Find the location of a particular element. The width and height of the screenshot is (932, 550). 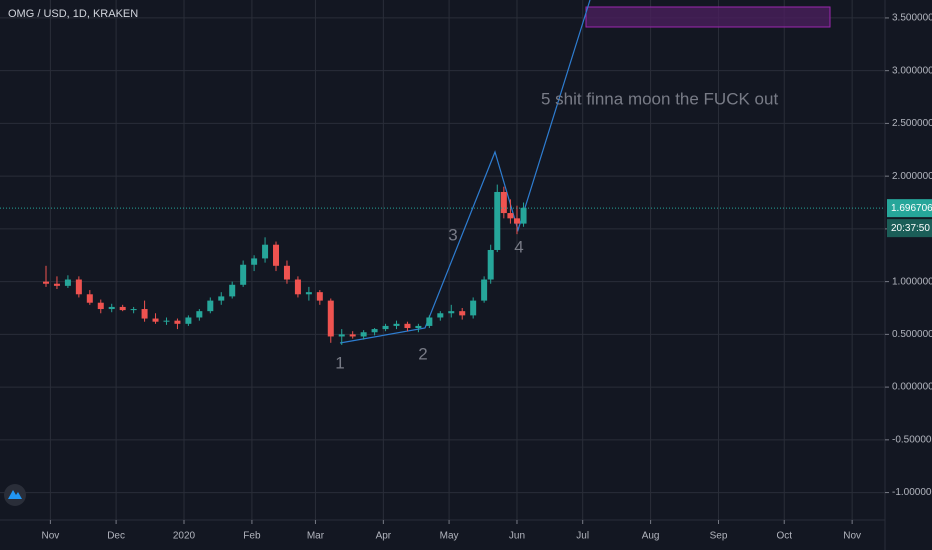

x-tick-label: Aug is located at coordinates (651, 536).